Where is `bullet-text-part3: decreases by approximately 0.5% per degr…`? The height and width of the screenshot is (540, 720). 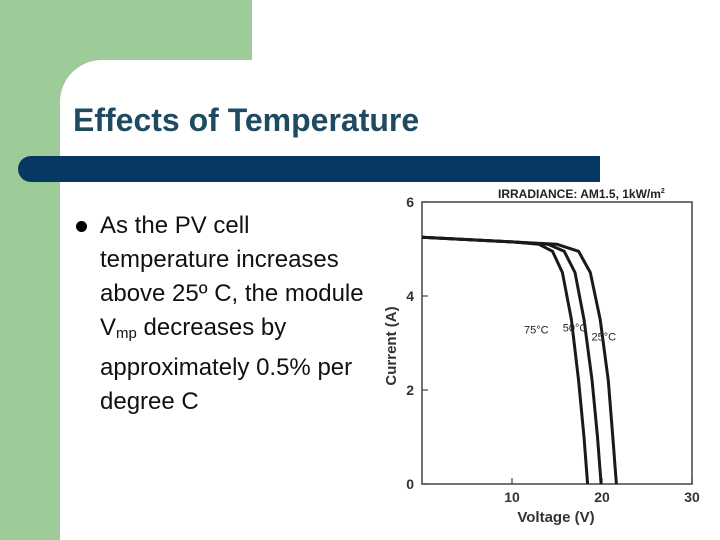 bullet-text-part3: decreases by approximately 0.5% per degr… is located at coordinates (226, 364).